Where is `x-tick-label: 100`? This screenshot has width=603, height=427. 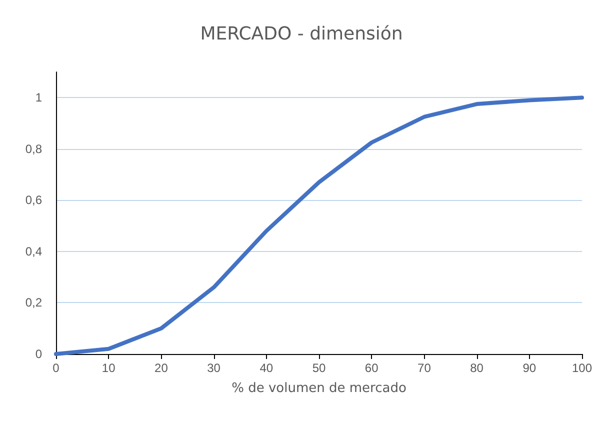
x-tick-label: 100 is located at coordinates (582, 368).